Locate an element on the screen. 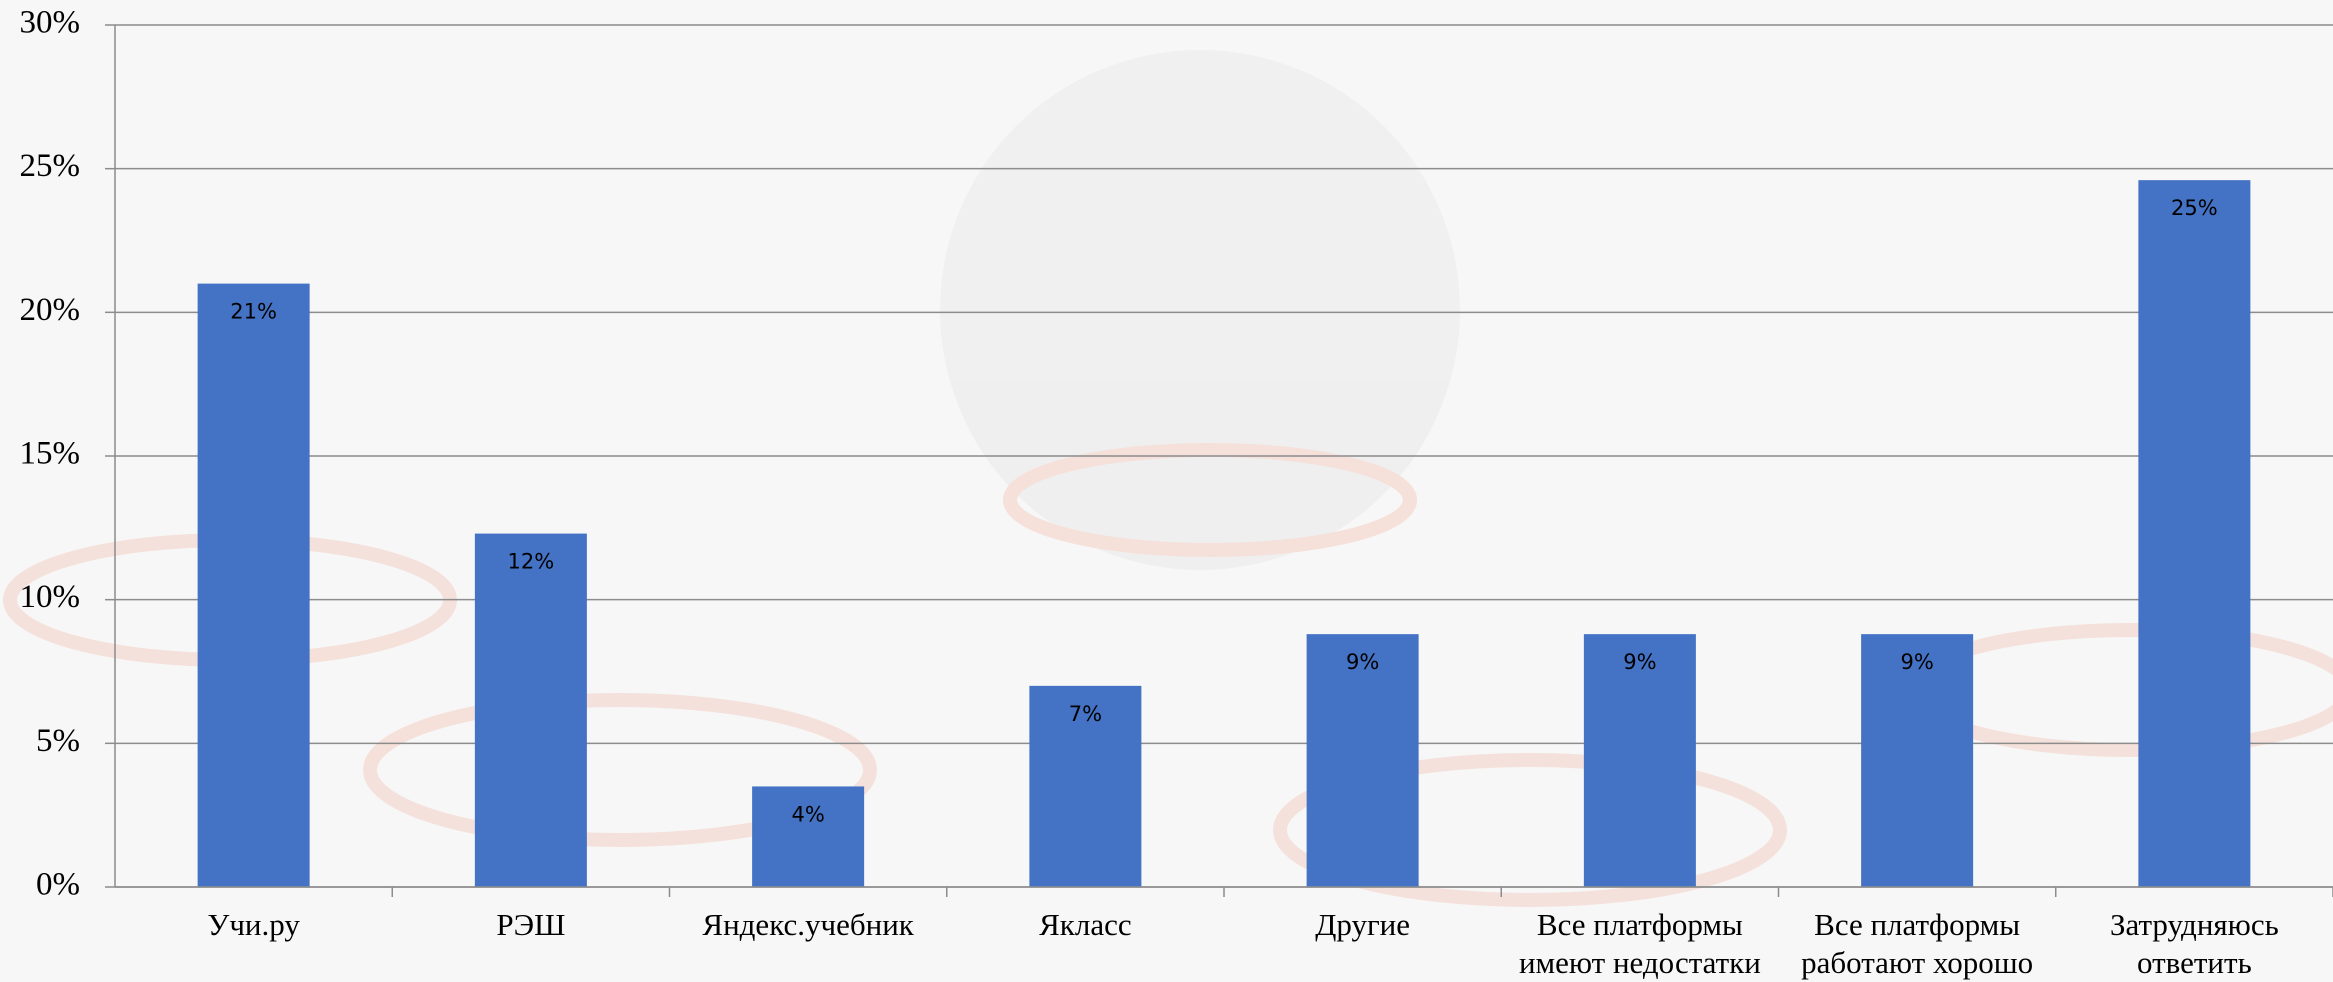 This screenshot has width=2333, height=982. data-label: 21% is located at coordinates (253, 312).